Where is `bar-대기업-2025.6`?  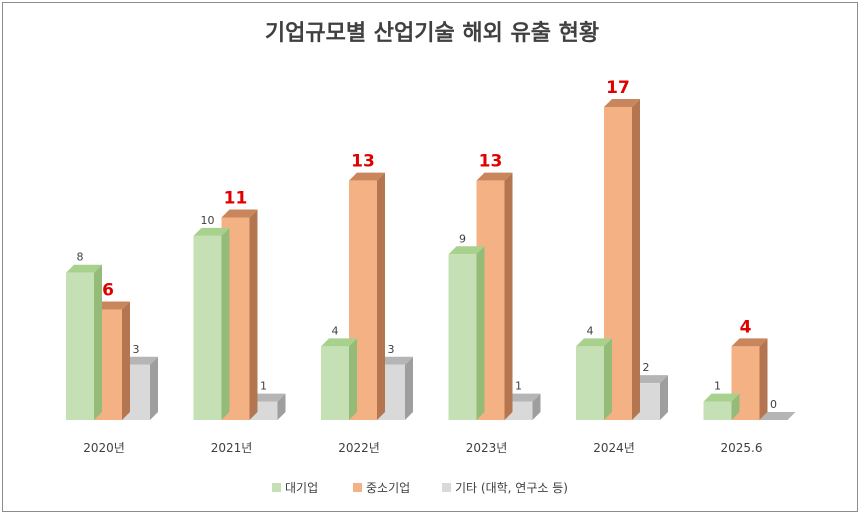
bar-대기업-2025.6 is located at coordinates (721, 406).